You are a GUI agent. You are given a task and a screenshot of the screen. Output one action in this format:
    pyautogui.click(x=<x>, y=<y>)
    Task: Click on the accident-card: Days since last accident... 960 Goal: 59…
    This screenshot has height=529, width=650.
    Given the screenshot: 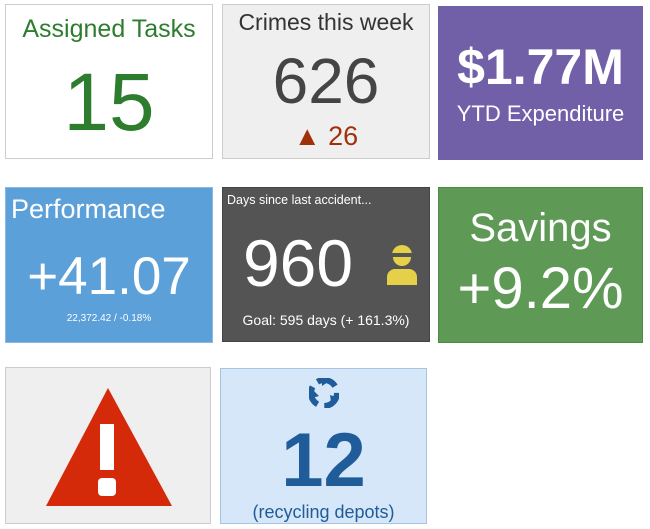 What is the action you would take?
    pyautogui.click(x=326, y=264)
    